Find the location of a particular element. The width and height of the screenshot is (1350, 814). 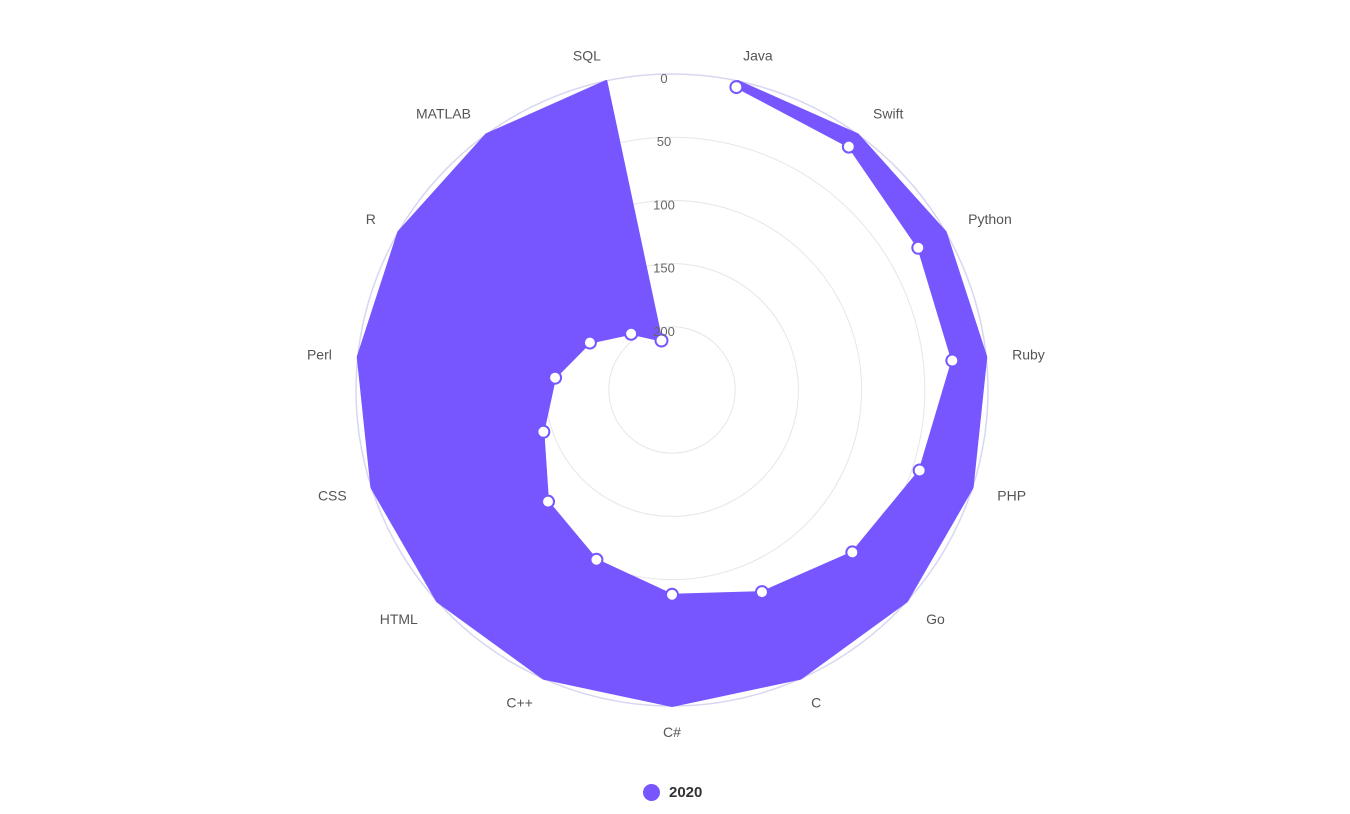

radial-tick-100: 100 is located at coordinates (664, 204).